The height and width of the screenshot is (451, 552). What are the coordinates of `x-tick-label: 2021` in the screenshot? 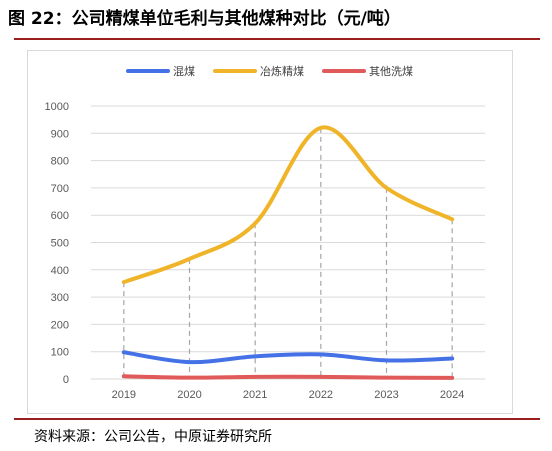 It's located at (255, 395).